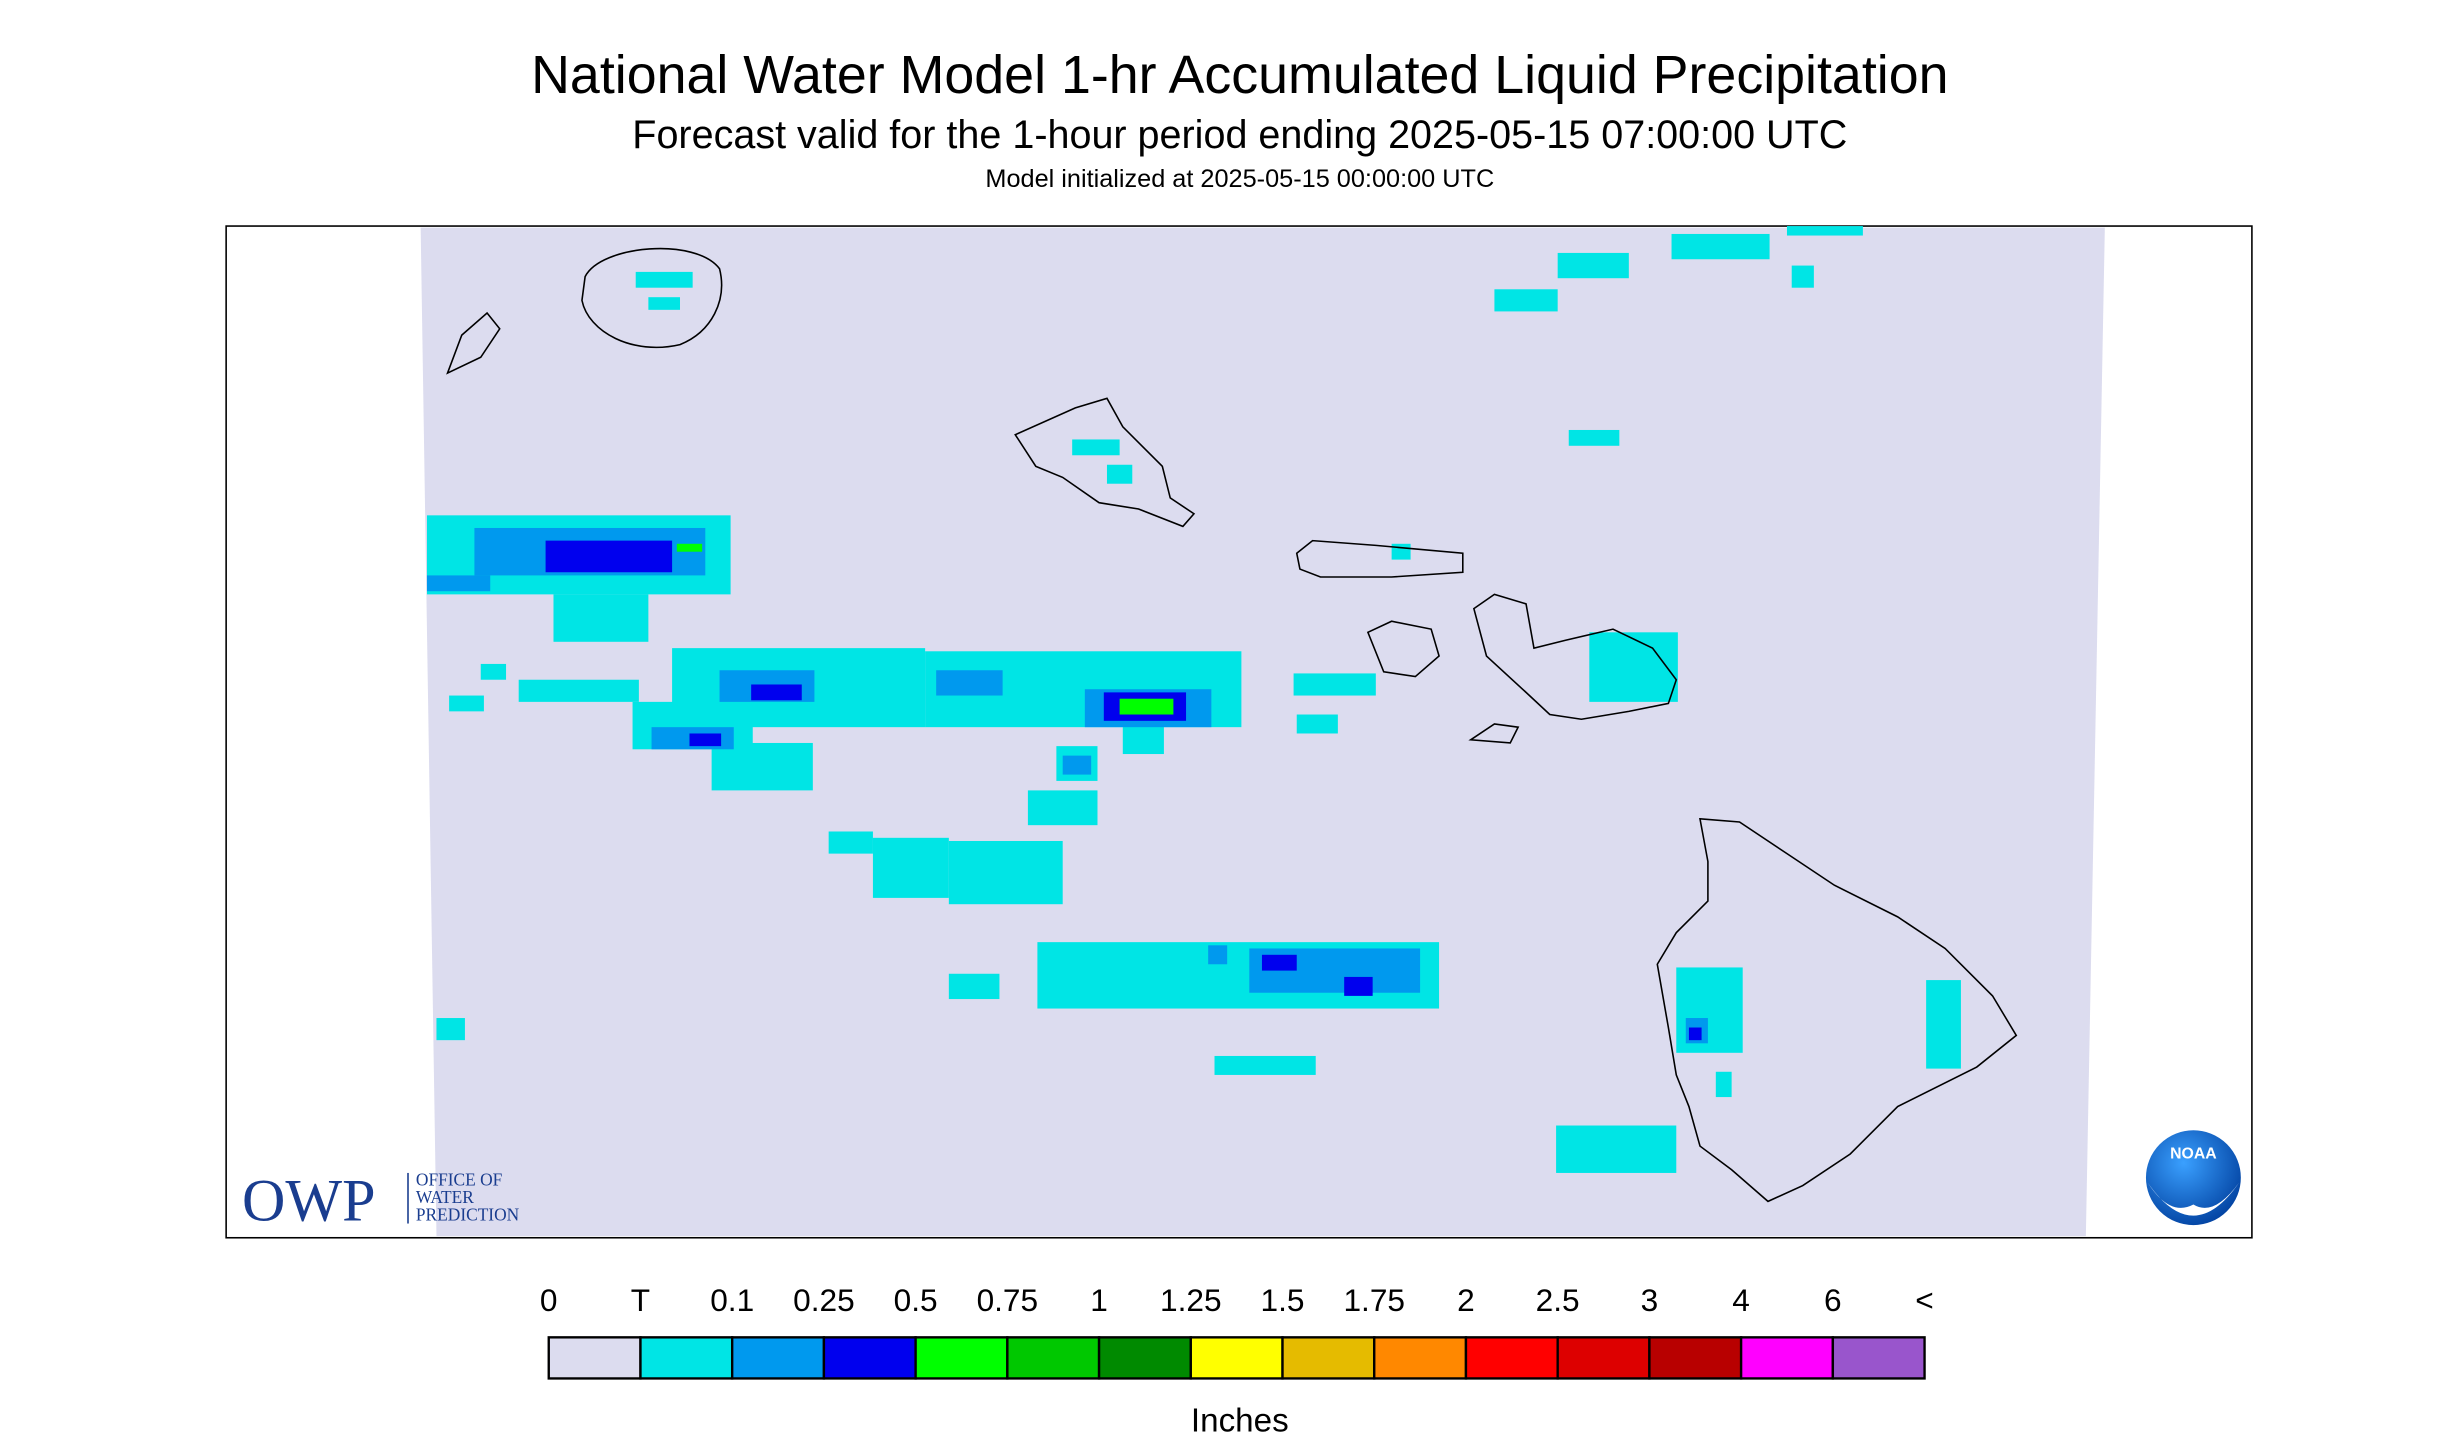 The height and width of the screenshot is (1448, 2448). What do you see at coordinates (1237, 1331) in the screenshot?
I see `legend: 0 T 0.1 0.25 0.5 0.75 1 1.25 1.5 1.75 2 2.5 3 4 6 <` at bounding box center [1237, 1331].